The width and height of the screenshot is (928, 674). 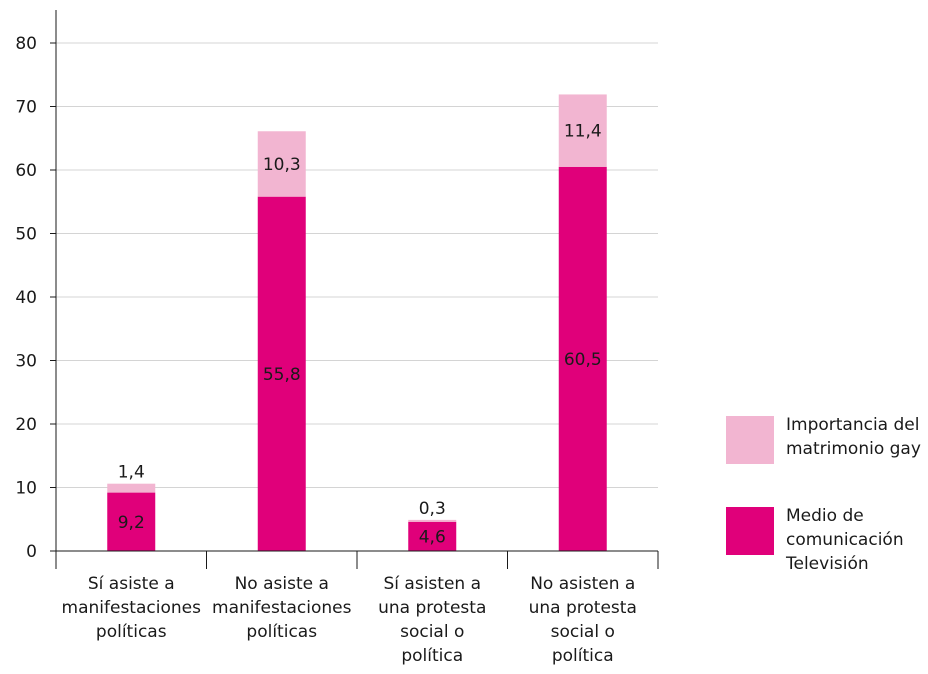 I want to click on y-tick-label: 70, so click(x=26, y=108).